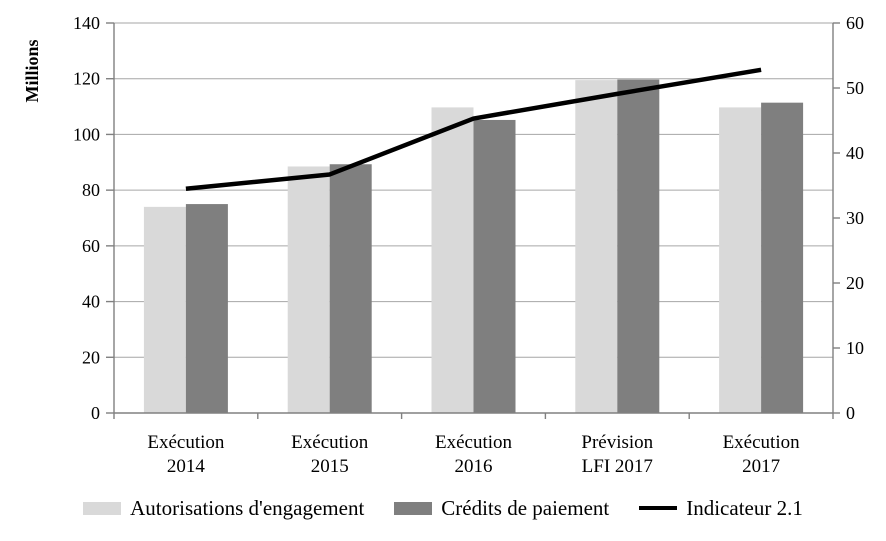 The height and width of the screenshot is (541, 886). What do you see at coordinates (855, 348) in the screenshot?
I see `right-axis-tick-label: 10` at bounding box center [855, 348].